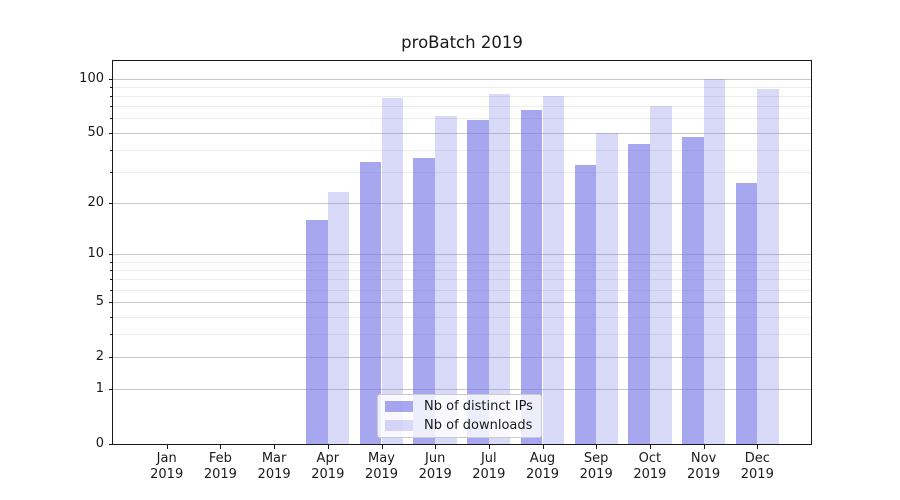 The width and height of the screenshot is (900, 500). What do you see at coordinates (542, 458) in the screenshot?
I see `x-tick-month: Aug` at bounding box center [542, 458].